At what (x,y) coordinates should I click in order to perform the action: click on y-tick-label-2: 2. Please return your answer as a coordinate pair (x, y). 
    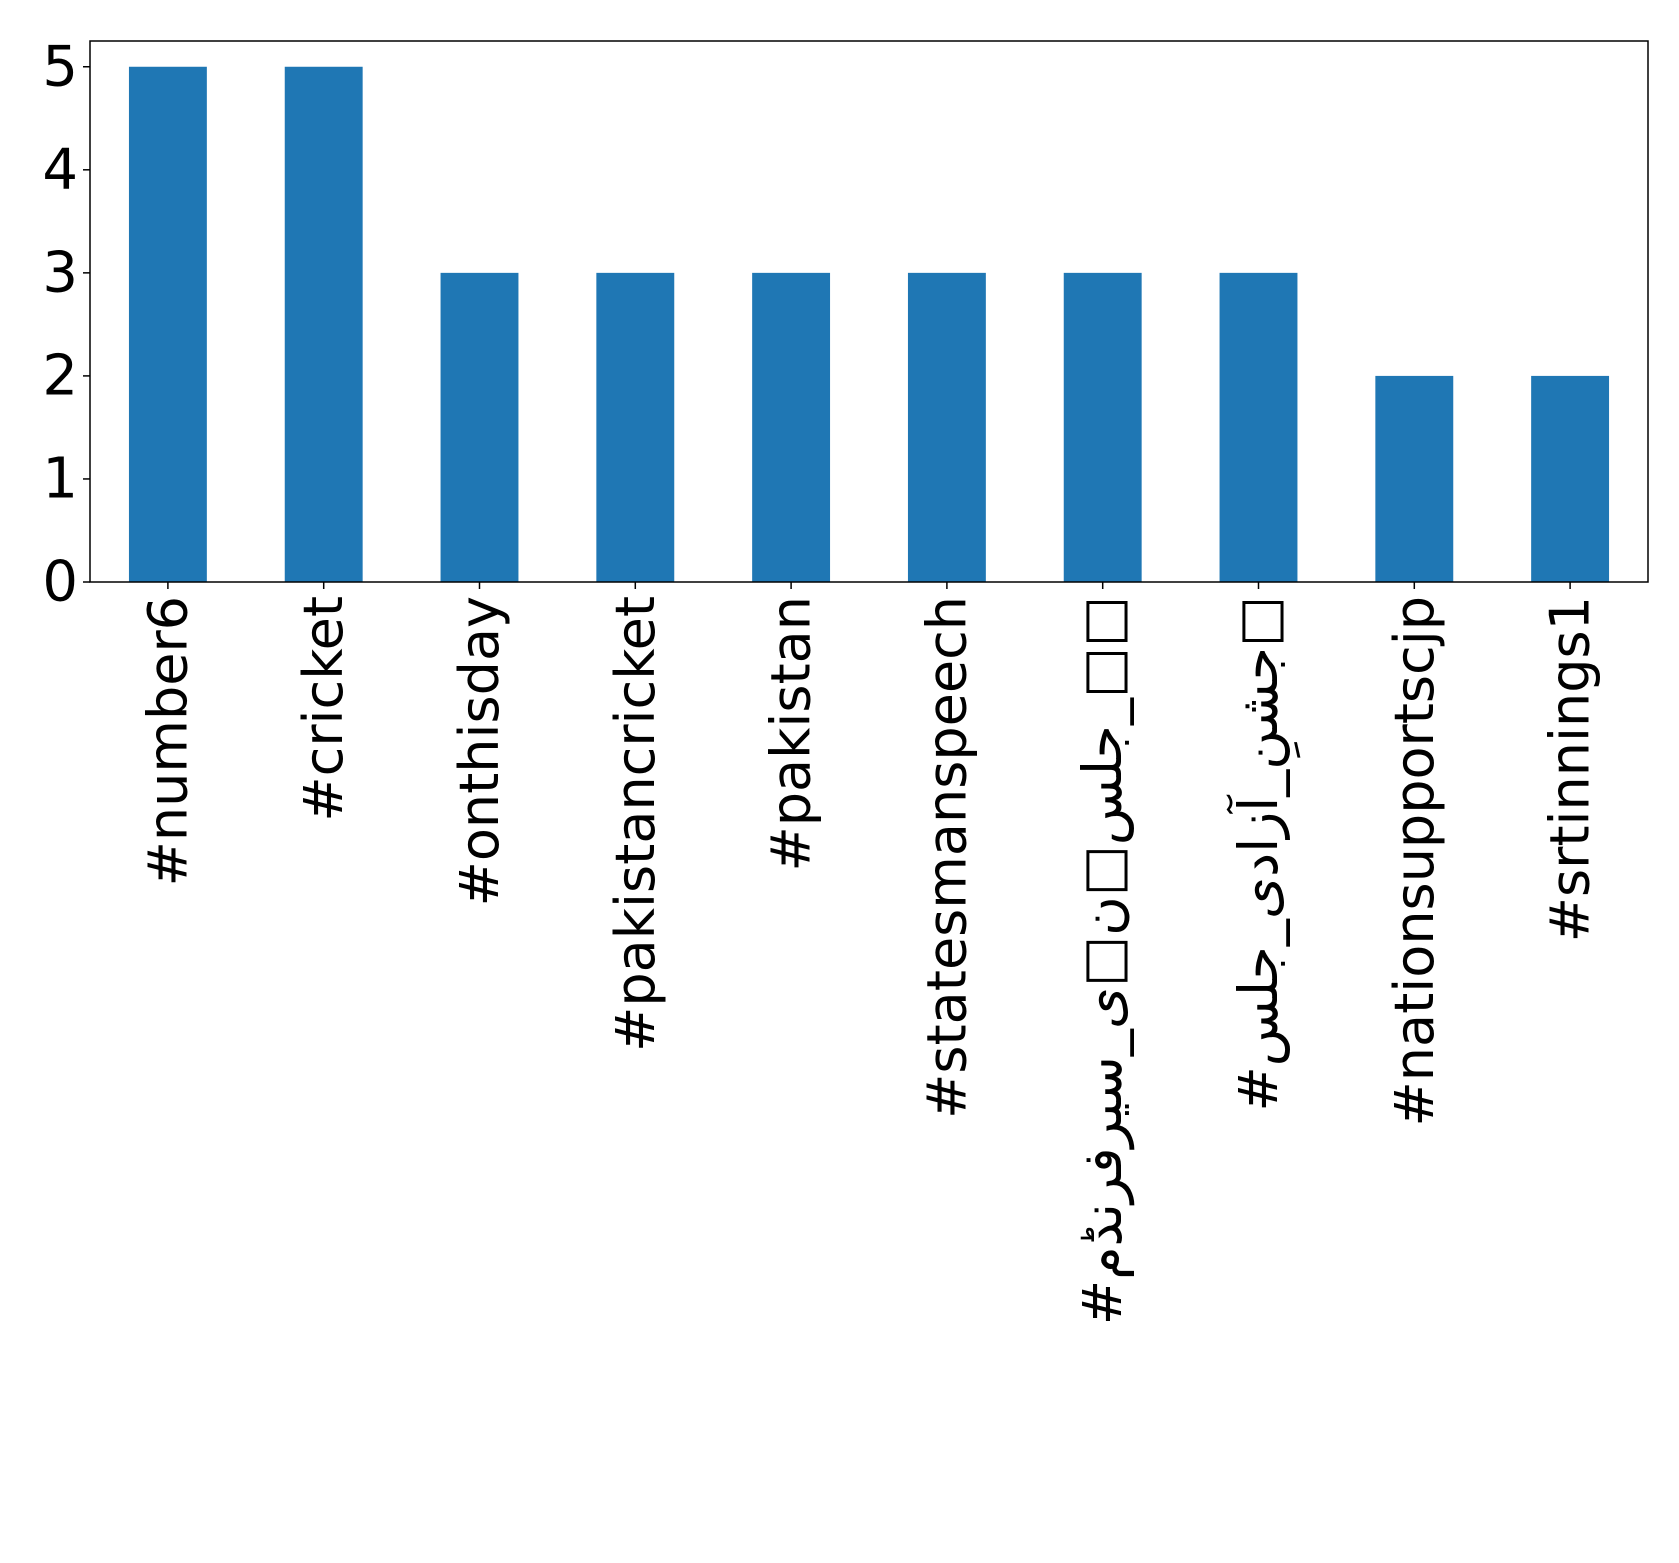
    Looking at the image, I should click on (60, 375).